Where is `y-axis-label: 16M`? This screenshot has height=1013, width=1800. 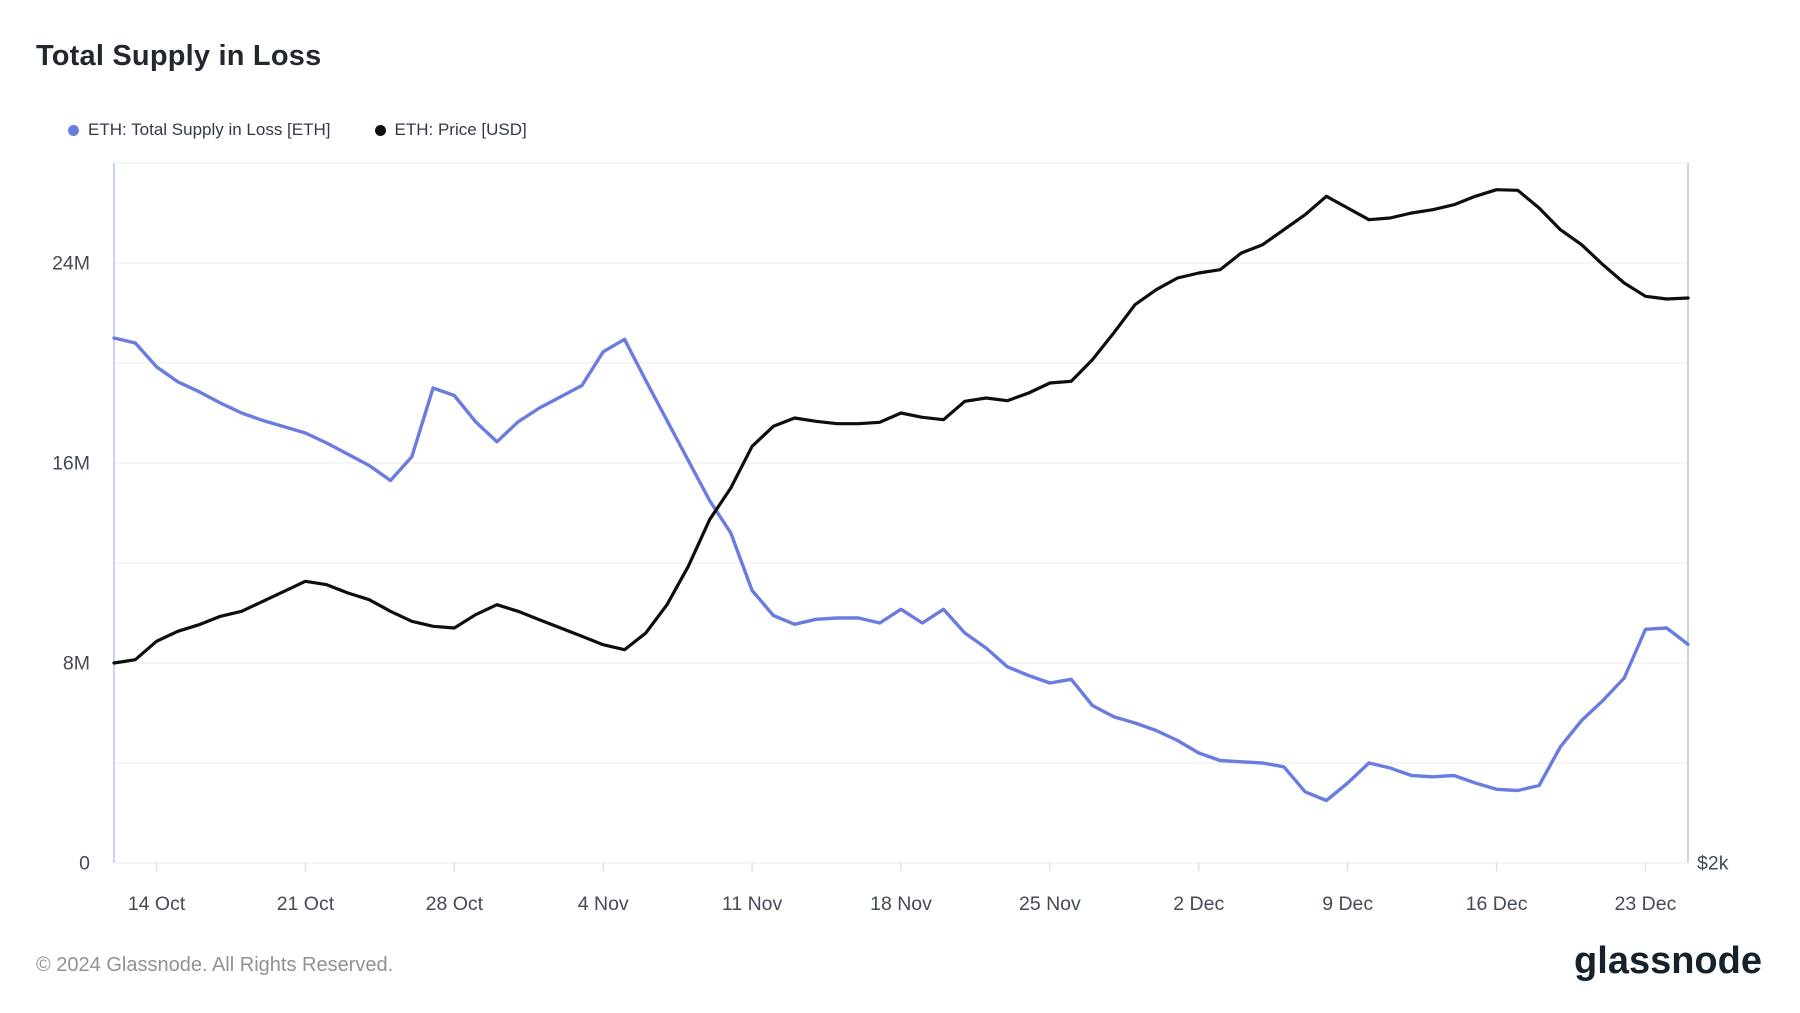 y-axis-label: 16M is located at coordinates (71, 464).